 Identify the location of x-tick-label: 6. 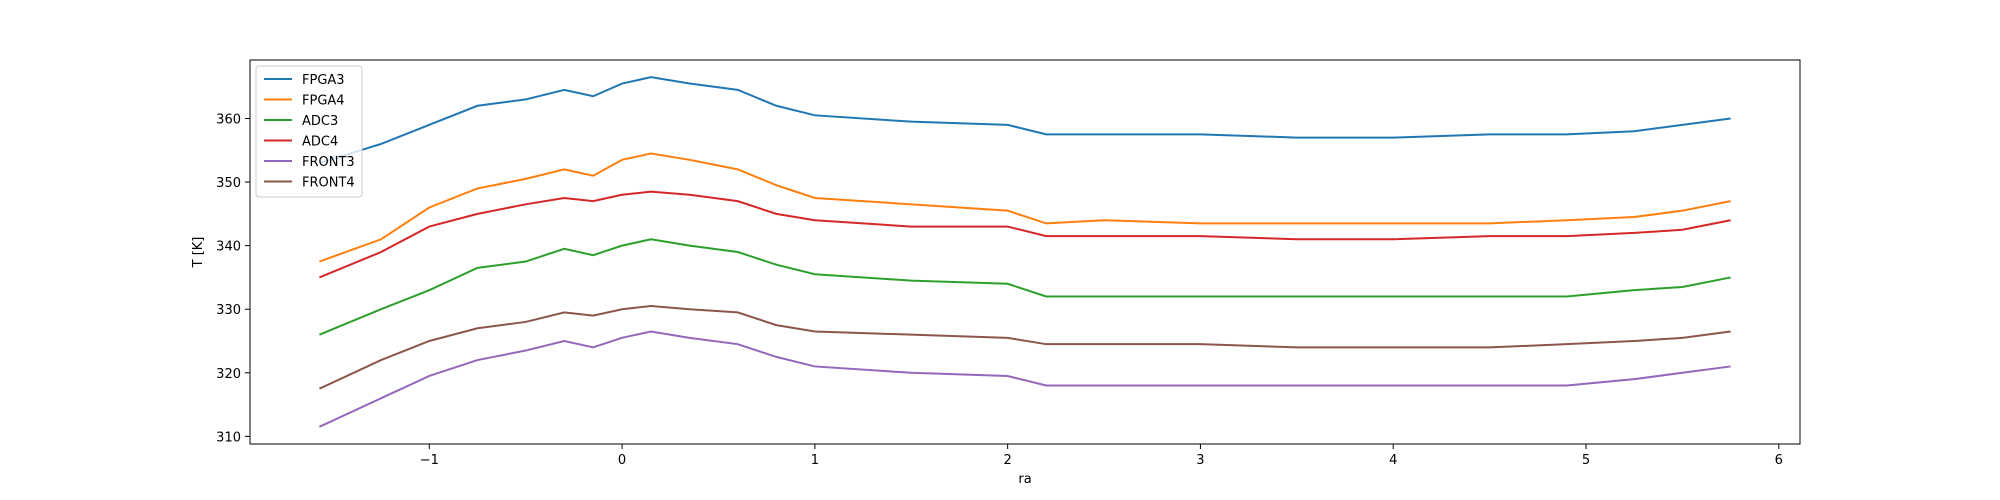
(1779, 460).